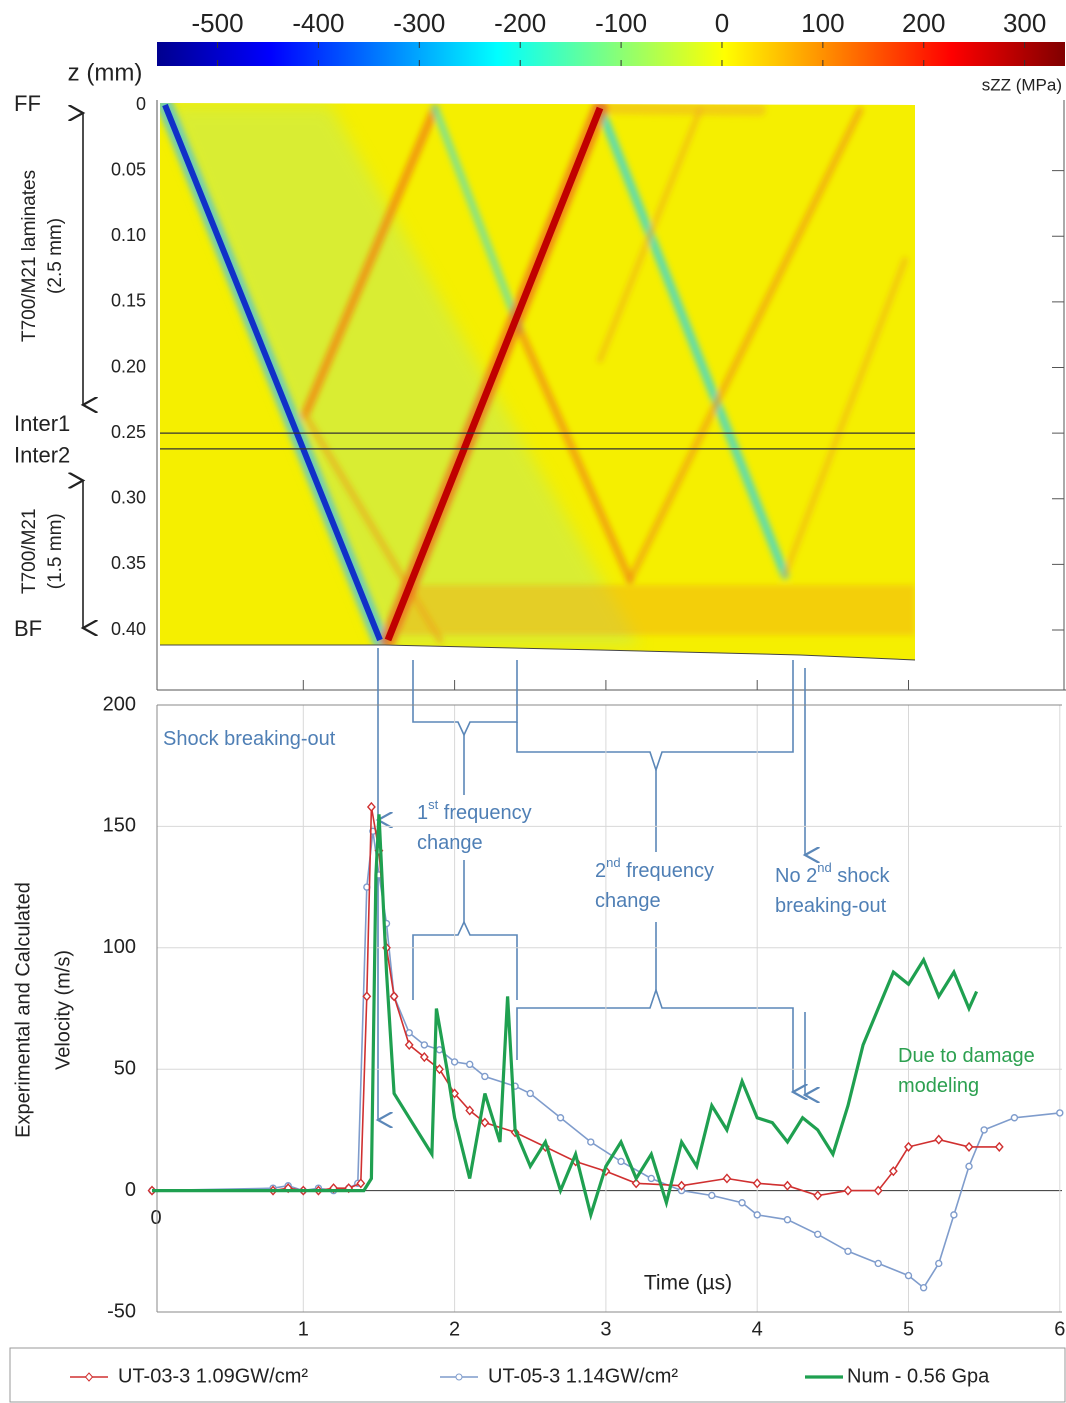 The height and width of the screenshot is (1403, 1066). Describe the element at coordinates (538, 652) in the screenshot. I see `heatmap-edge` at that location.